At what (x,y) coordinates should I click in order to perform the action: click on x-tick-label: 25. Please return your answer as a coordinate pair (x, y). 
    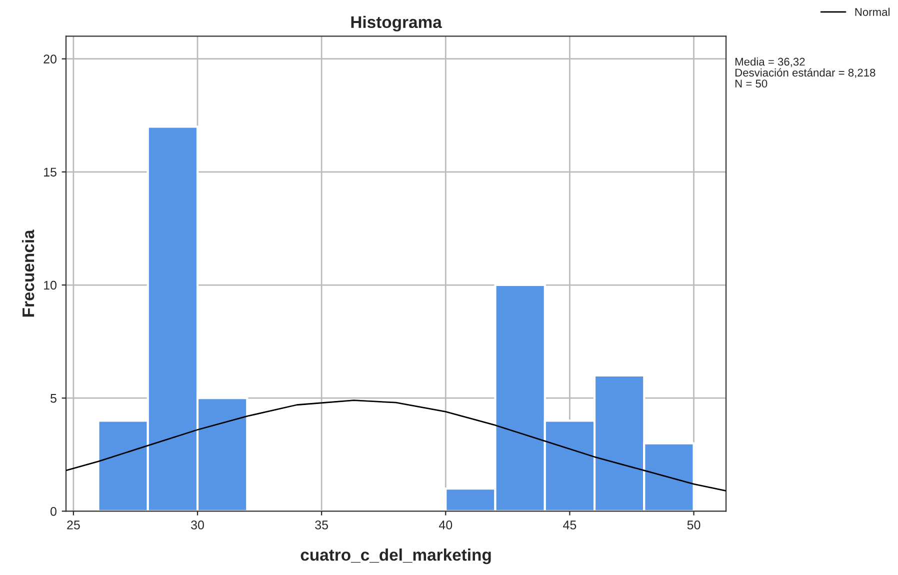
    Looking at the image, I should click on (73, 525).